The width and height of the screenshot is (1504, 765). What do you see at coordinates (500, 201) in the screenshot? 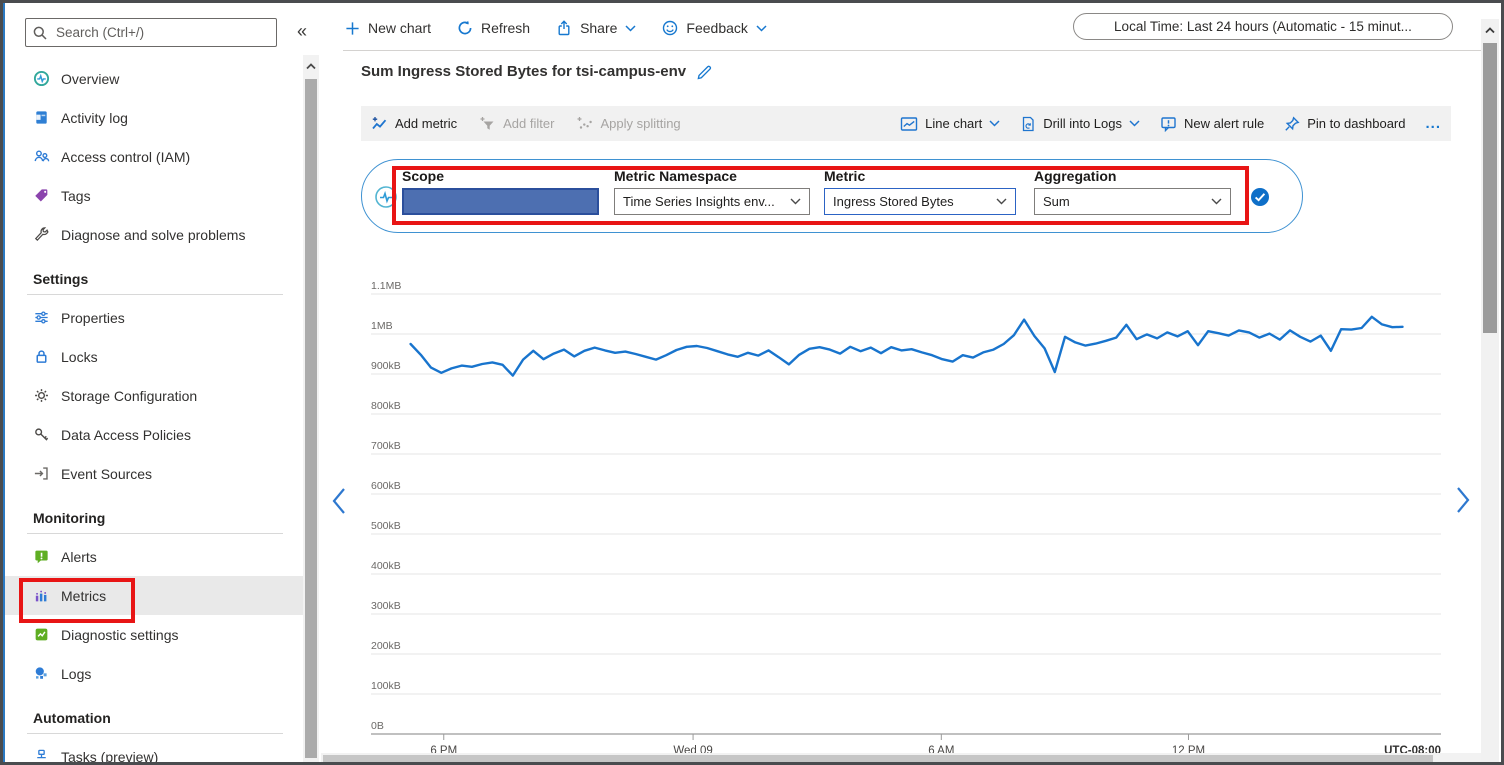
I see `scope-value-redacted` at bounding box center [500, 201].